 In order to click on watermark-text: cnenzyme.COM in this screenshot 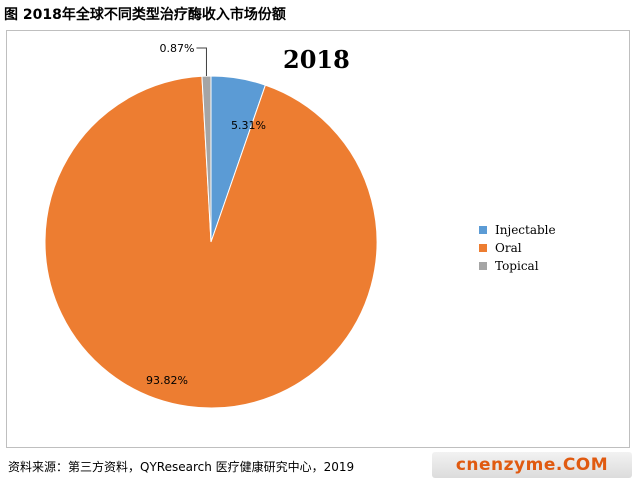, I will do `click(532, 465)`.